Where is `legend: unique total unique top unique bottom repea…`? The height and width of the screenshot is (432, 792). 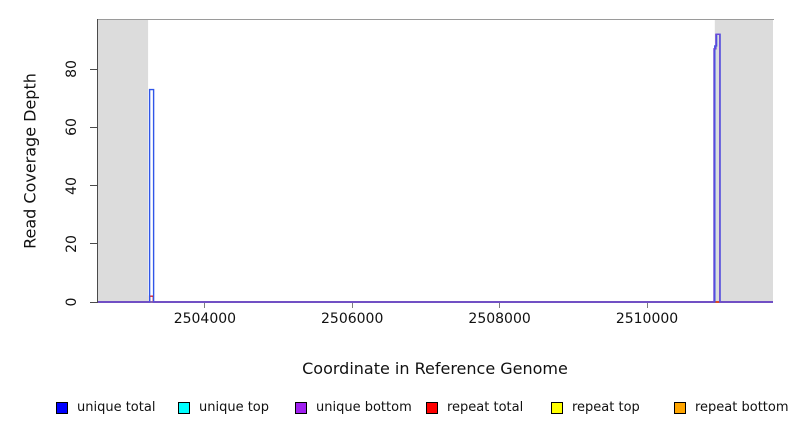 legend: unique total unique top unique bottom repea… is located at coordinates (396, 411).